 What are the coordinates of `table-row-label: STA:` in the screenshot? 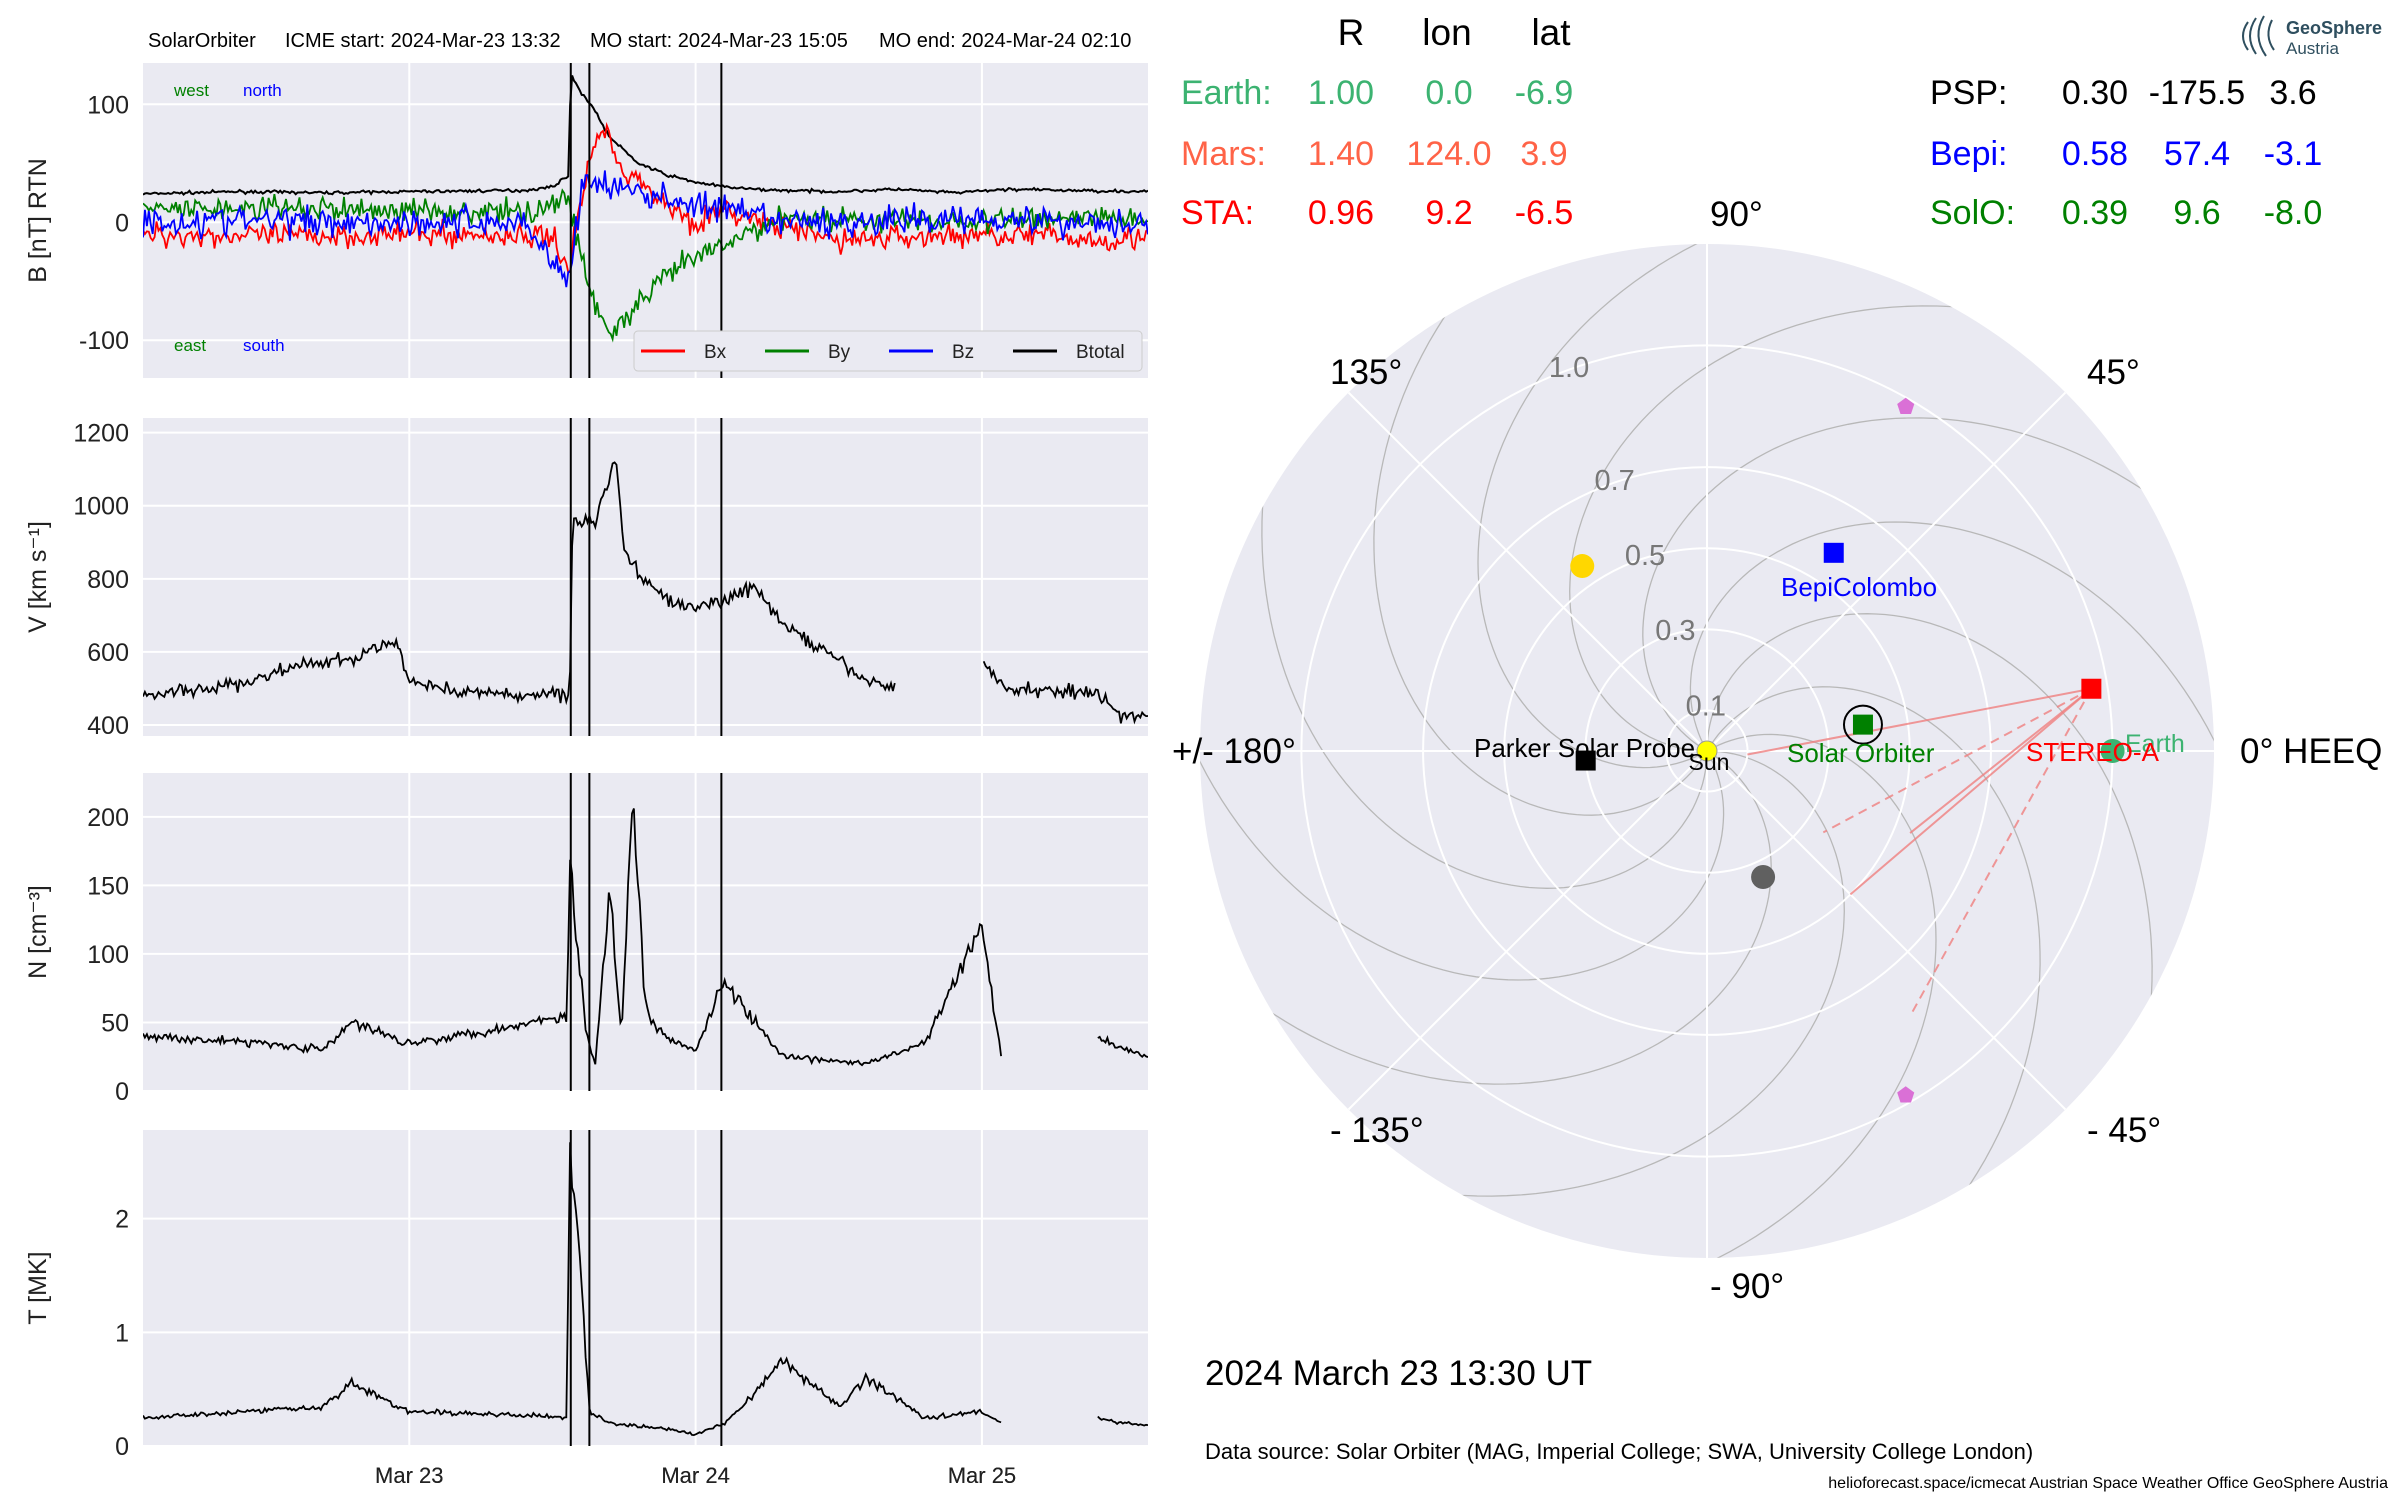 It's located at (1217, 213).